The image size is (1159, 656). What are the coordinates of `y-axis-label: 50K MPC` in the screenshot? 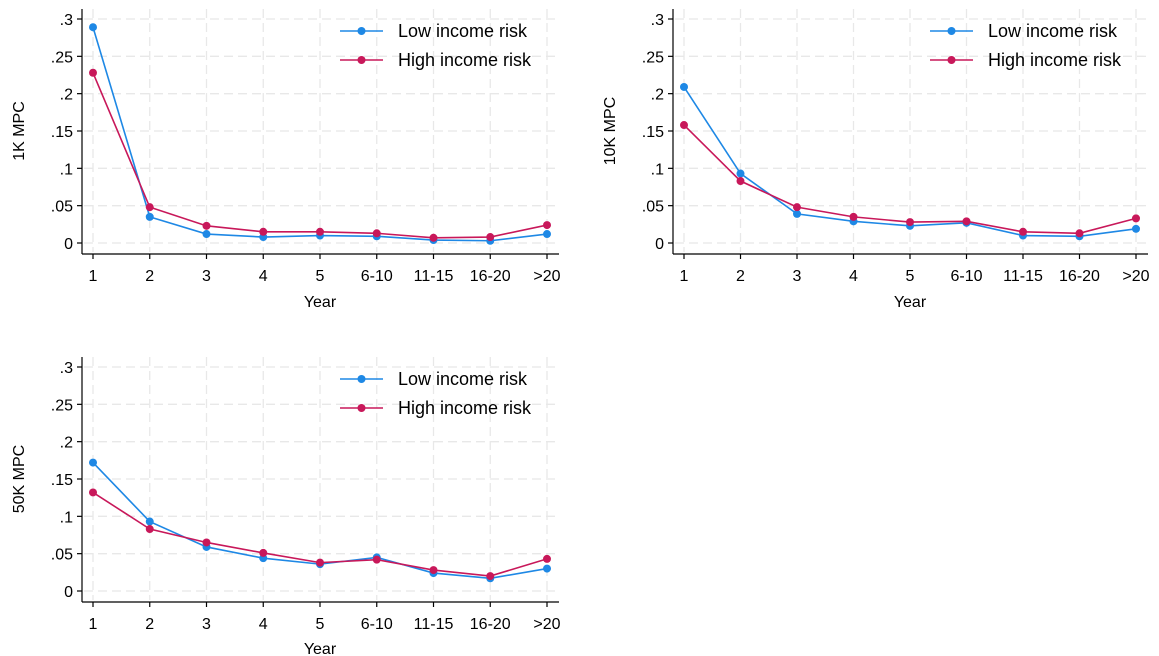 It's located at (19, 479).